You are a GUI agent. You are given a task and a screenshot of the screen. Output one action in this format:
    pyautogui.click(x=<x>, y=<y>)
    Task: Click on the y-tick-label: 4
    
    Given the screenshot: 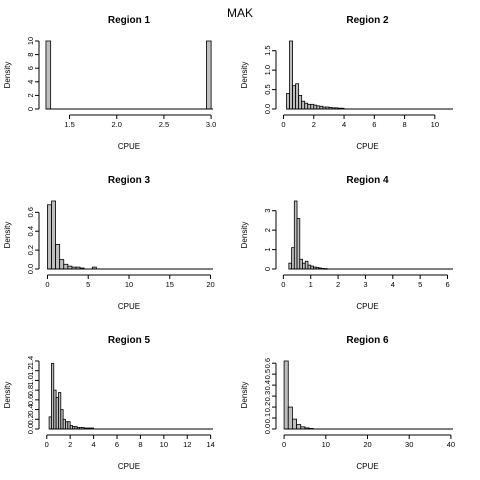 What is the action you would take?
    pyautogui.click(x=30, y=82)
    